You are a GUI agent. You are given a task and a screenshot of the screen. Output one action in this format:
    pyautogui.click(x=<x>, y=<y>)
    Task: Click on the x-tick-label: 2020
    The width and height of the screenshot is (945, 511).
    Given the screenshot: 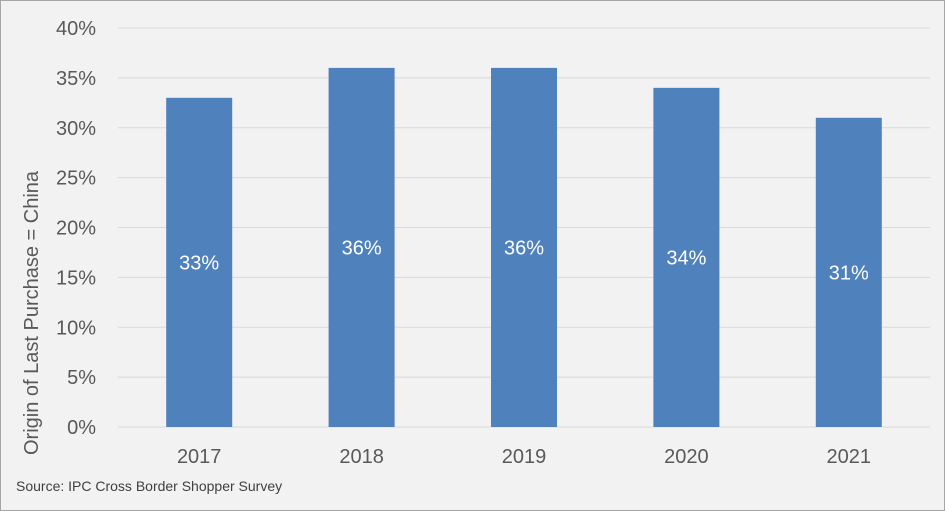 What is the action you would take?
    pyautogui.click(x=686, y=457)
    